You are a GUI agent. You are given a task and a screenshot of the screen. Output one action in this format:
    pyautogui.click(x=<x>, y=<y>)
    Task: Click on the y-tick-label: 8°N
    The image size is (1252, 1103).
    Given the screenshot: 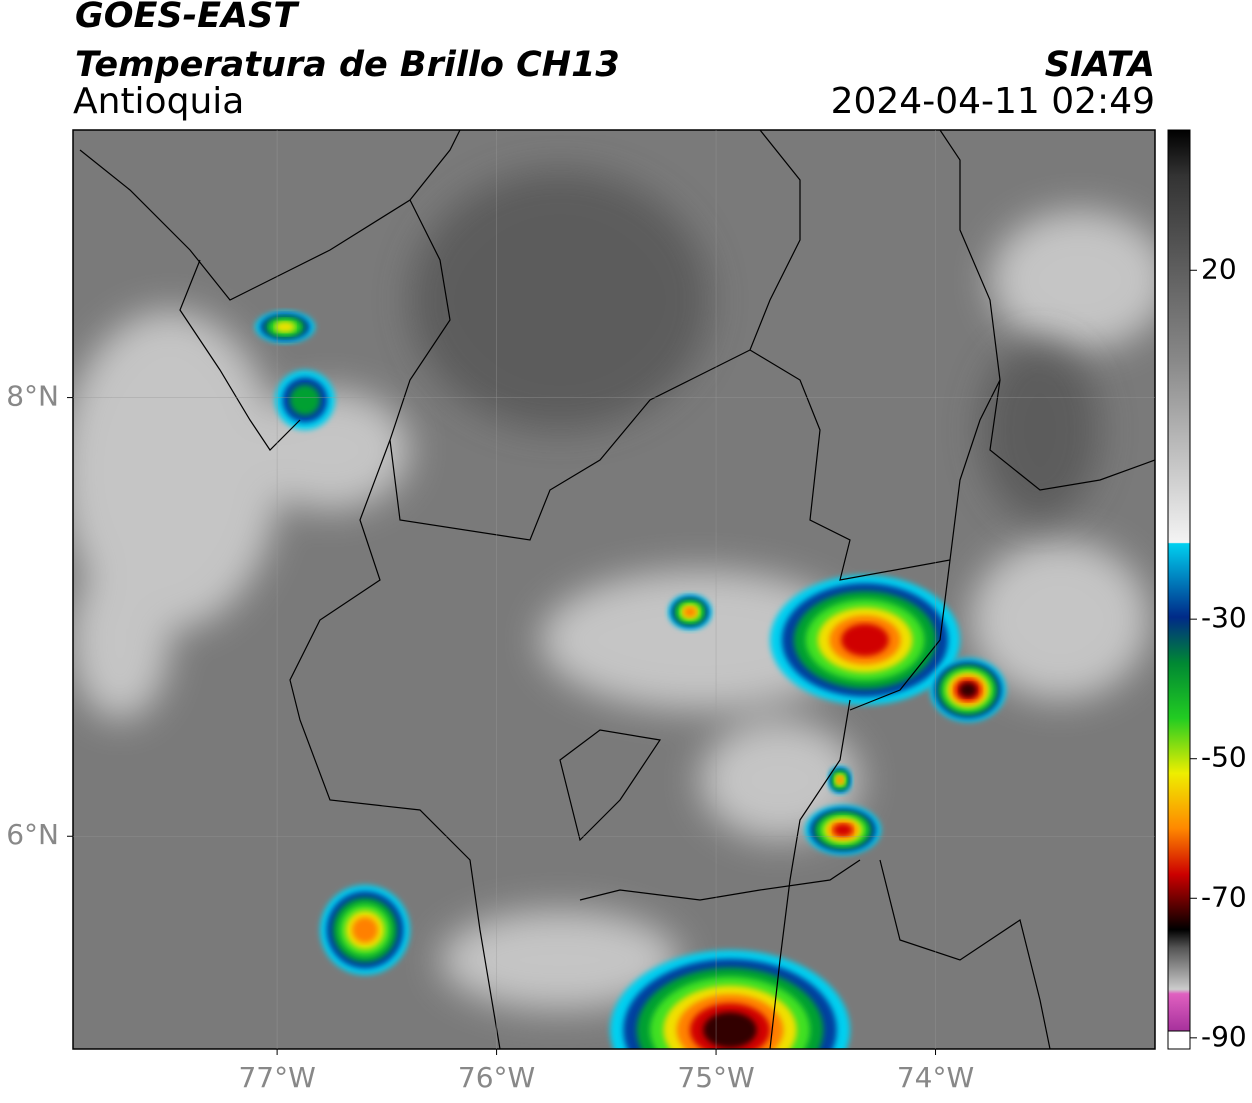 What is the action you would take?
    pyautogui.click(x=32, y=396)
    